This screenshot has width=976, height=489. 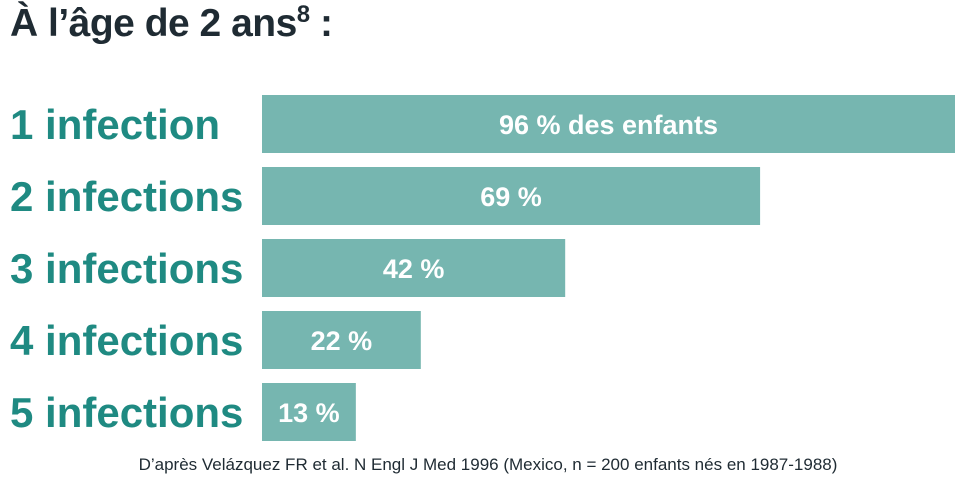 I want to click on value-label: 13 %, so click(x=309, y=413).